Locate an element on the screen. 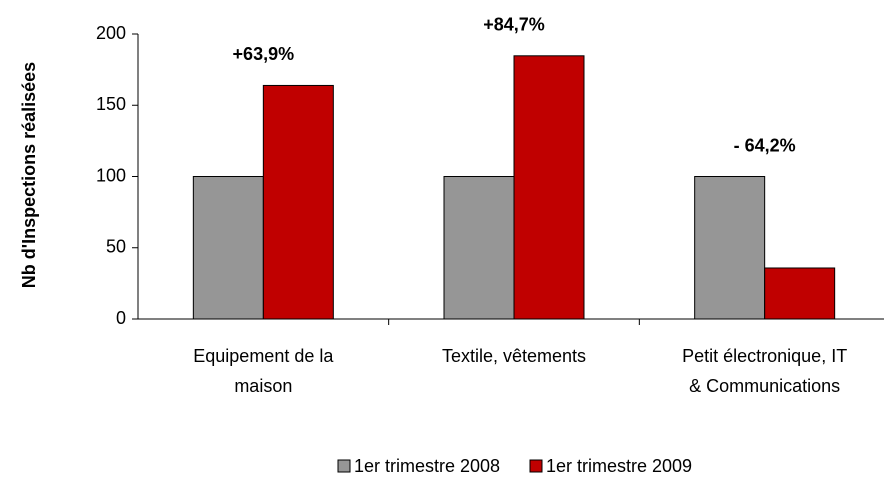  x-tick-label: Equipement de la maison is located at coordinates (263, 371).